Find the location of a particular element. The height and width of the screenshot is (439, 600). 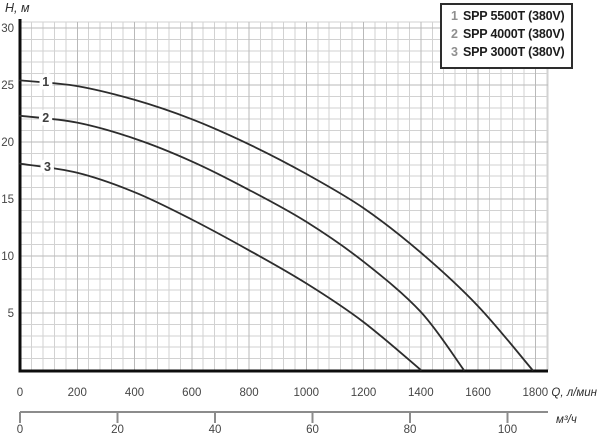

x-tick-label: 0 is located at coordinates (20, 393).